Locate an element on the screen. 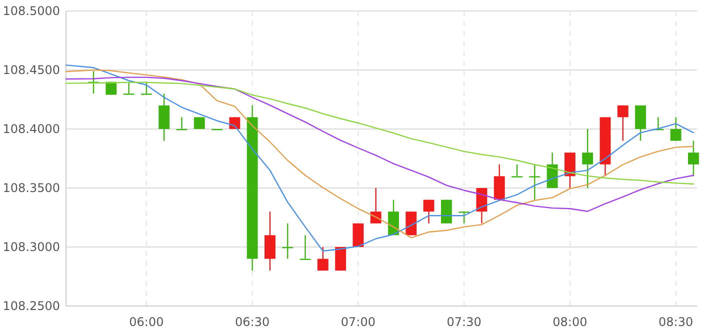 The height and width of the screenshot is (333, 701). x-tick-label: 06:00 is located at coordinates (146, 322).